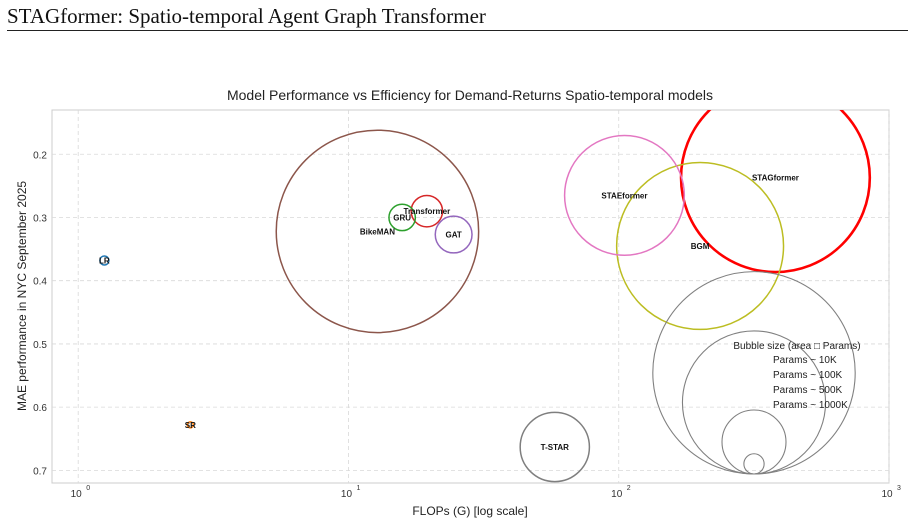  I want to click on y-tick-label: 0.4, so click(40, 282).